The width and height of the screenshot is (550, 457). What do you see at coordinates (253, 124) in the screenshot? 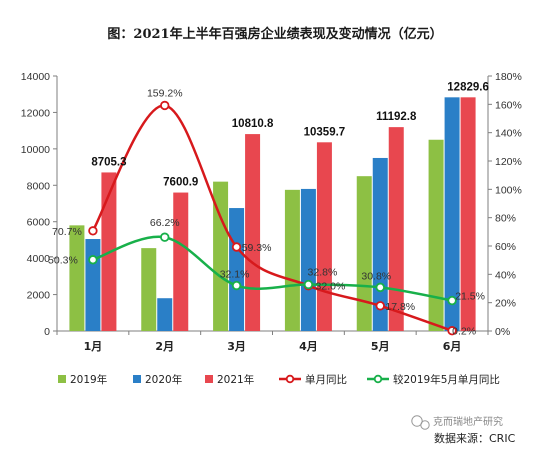
I see `bar-data-label: 10810.8` at bounding box center [253, 124].